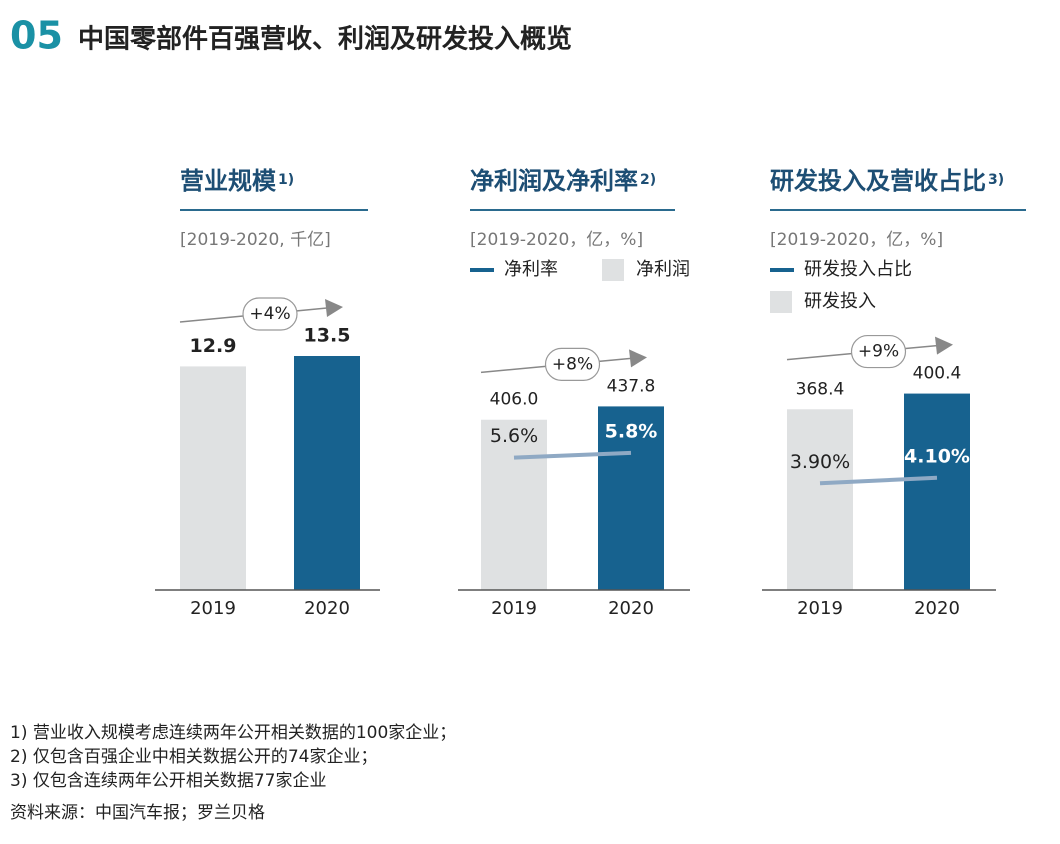 The width and height of the screenshot is (1060, 844). I want to click on line-value-label: 4.10%, so click(937, 456).